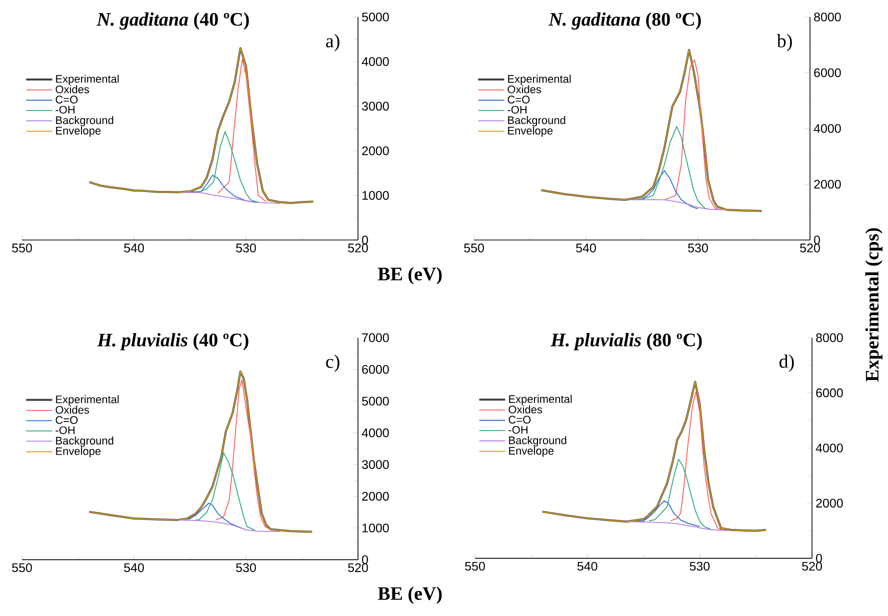 The image size is (888, 616). What do you see at coordinates (375, 337) in the screenshot?
I see `y-tick-label: 7000` at bounding box center [375, 337].